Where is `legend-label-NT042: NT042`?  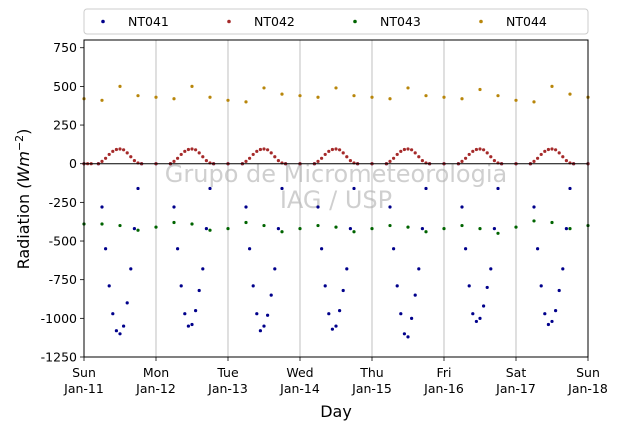
legend-label-NT042: NT042 is located at coordinates (274, 21).